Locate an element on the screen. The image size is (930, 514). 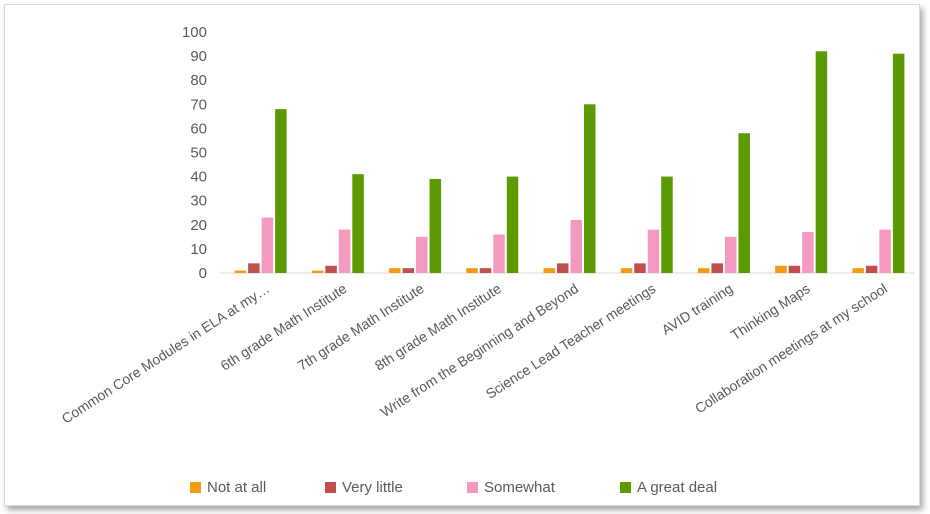
y-tick-label: 20 is located at coordinates (198, 225).